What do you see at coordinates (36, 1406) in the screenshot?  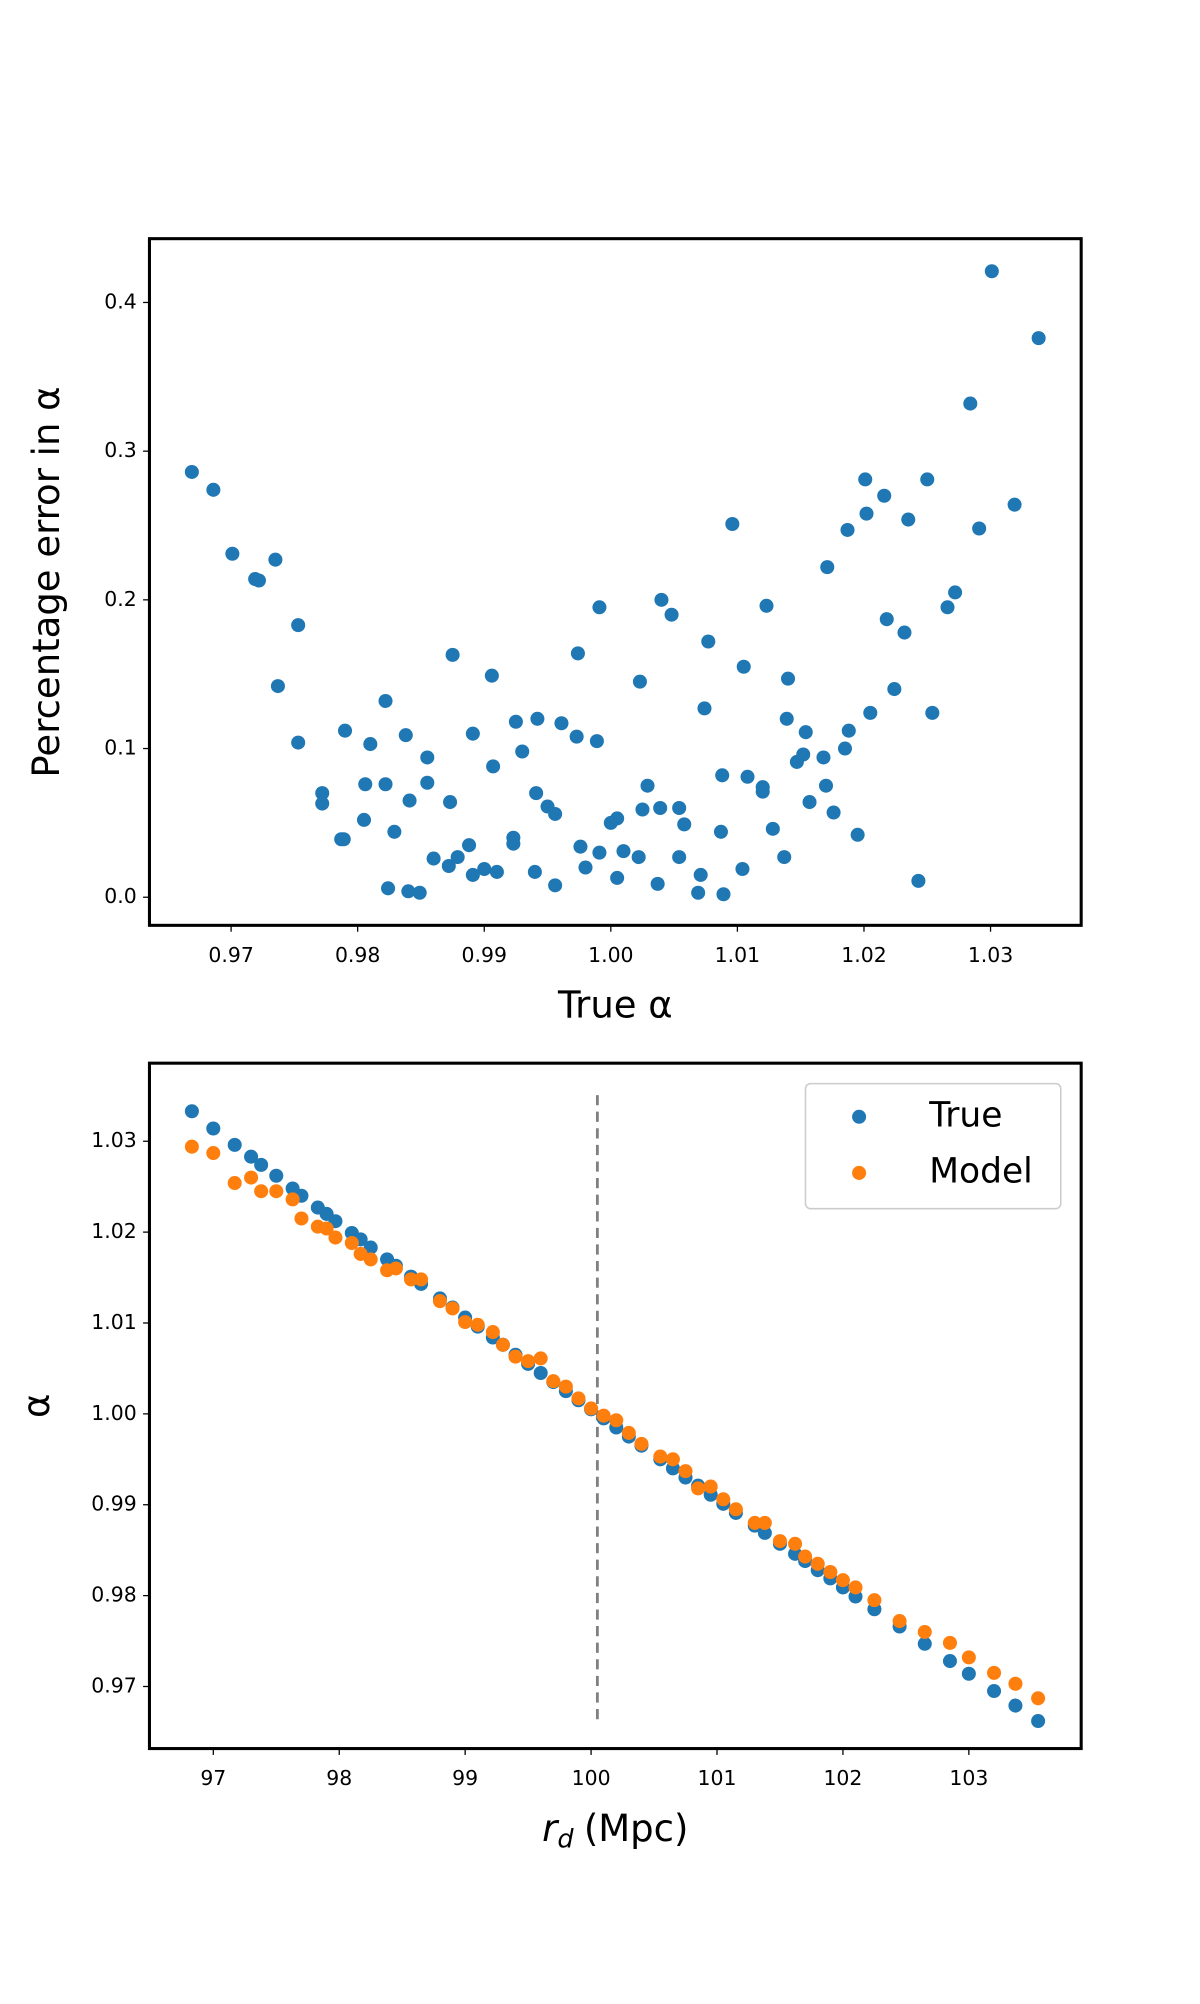 I see `y-axis-label: α` at bounding box center [36, 1406].